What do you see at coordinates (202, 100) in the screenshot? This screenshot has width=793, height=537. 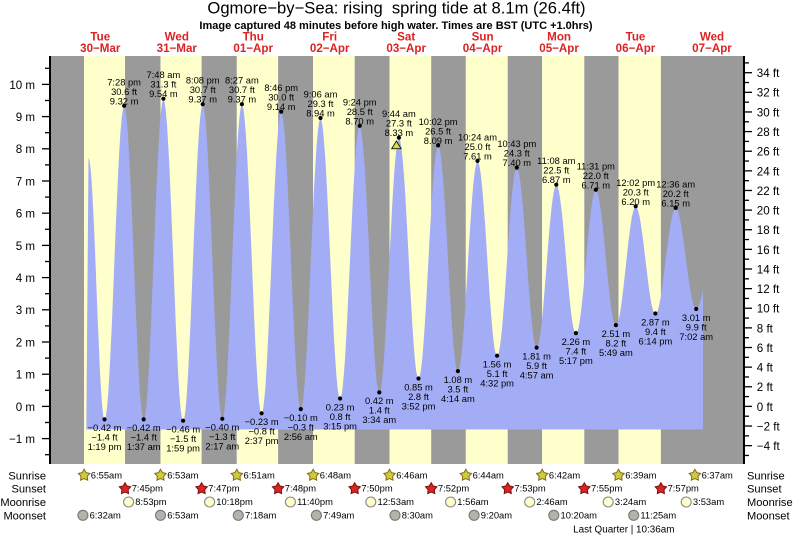 I see `svg-text: 9.37 m` at bounding box center [202, 100].